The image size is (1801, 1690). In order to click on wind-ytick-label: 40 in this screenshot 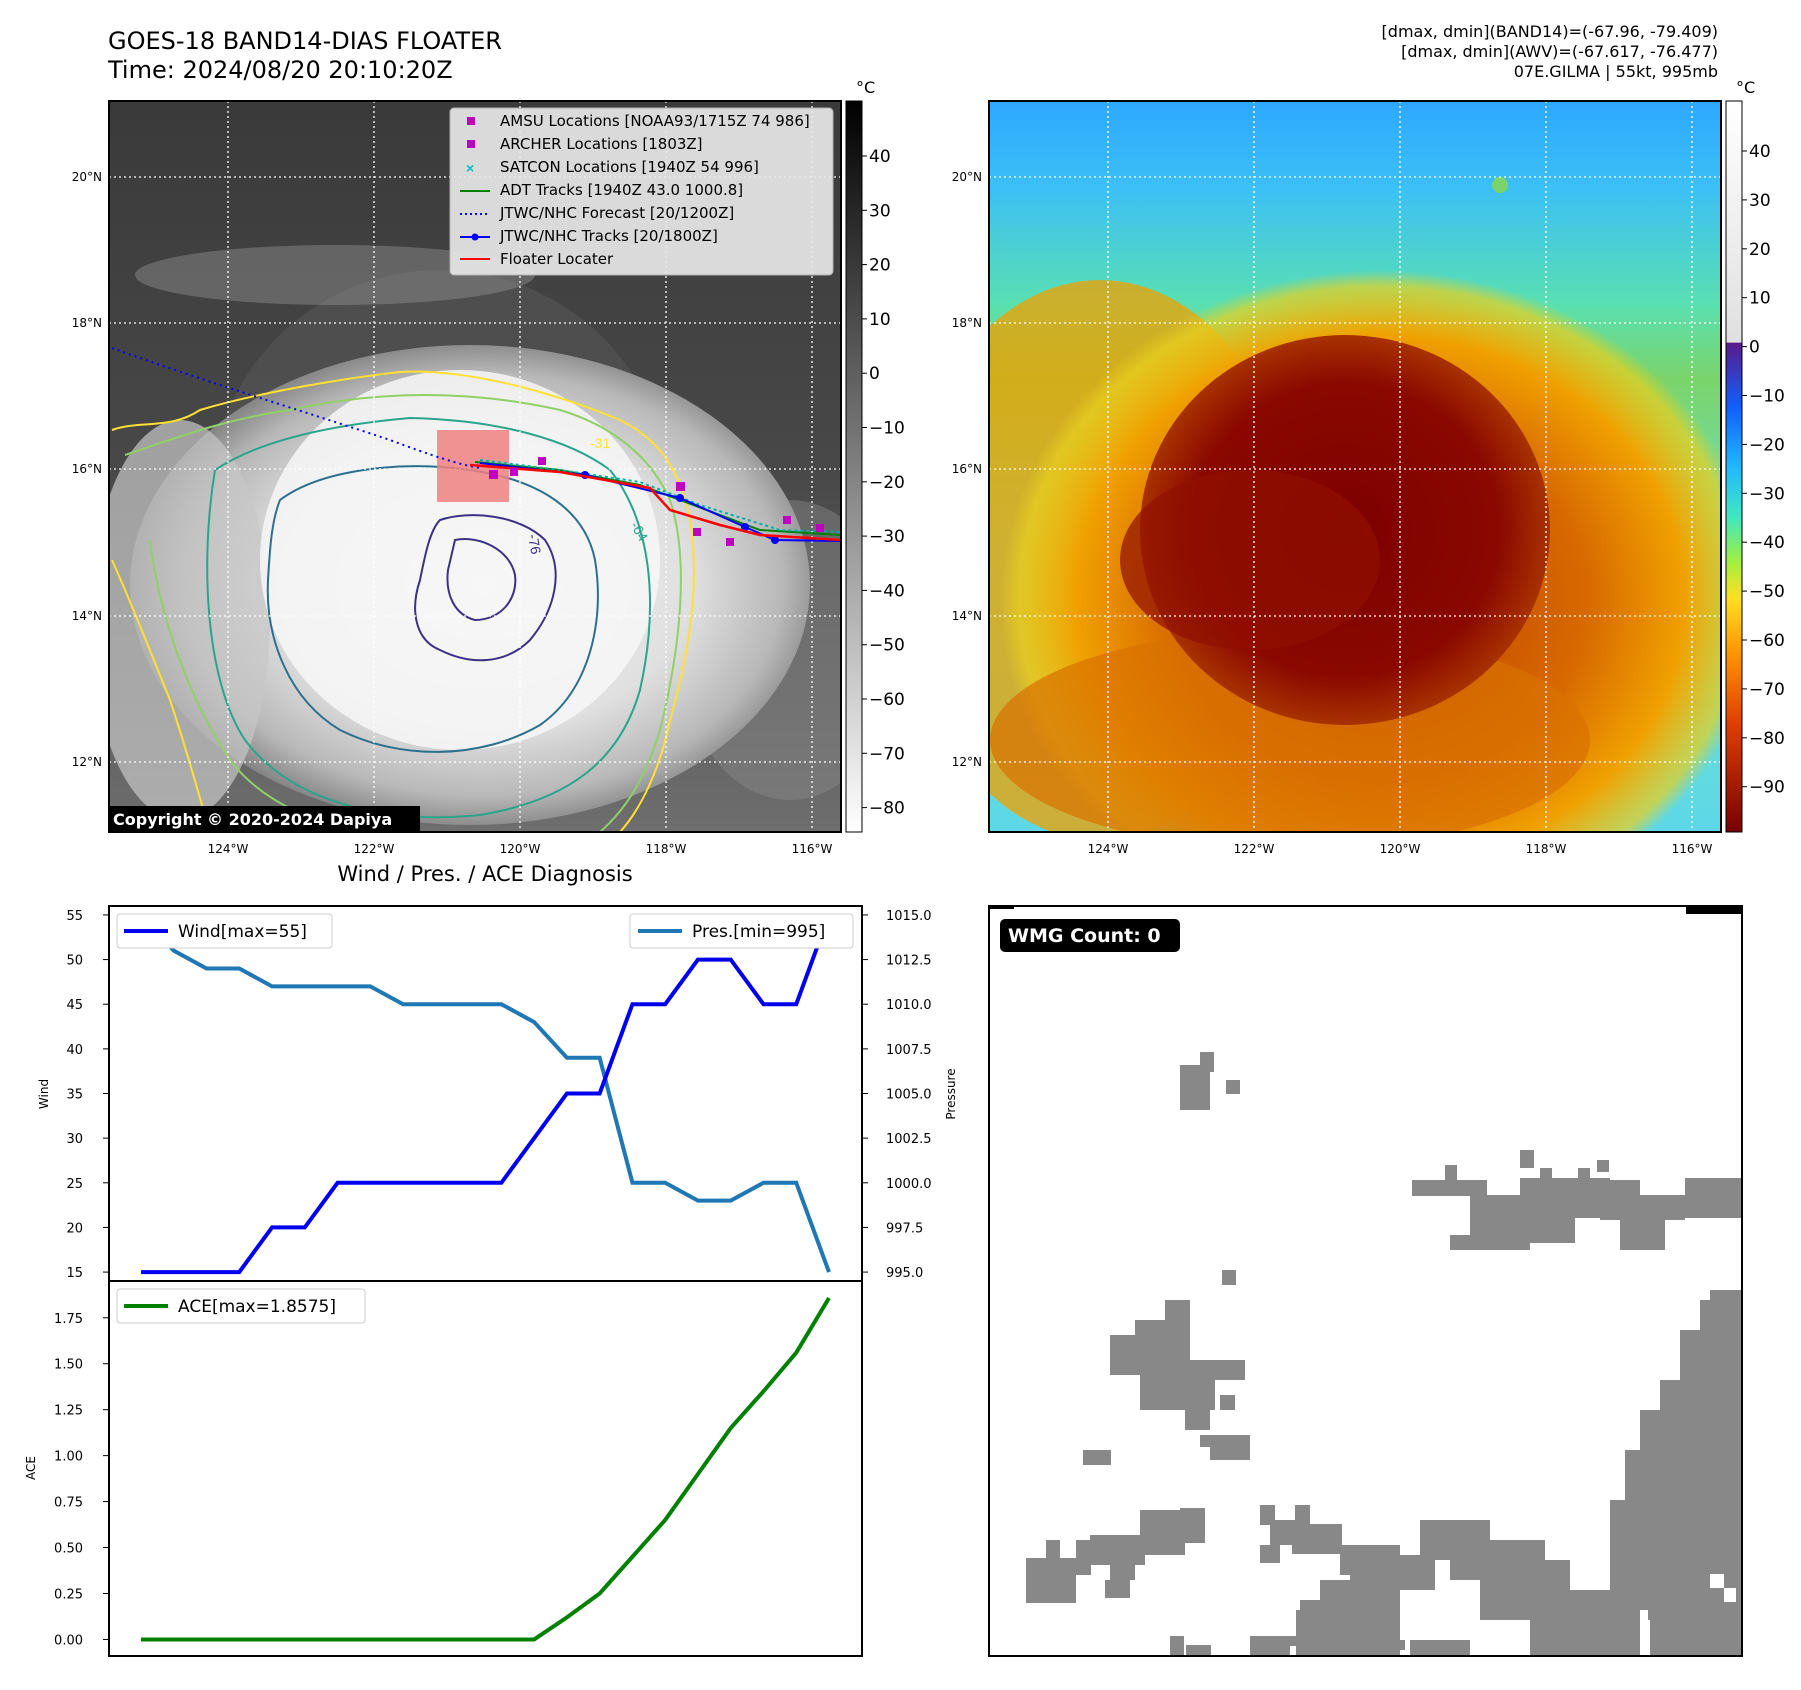, I will do `click(74, 1050)`.